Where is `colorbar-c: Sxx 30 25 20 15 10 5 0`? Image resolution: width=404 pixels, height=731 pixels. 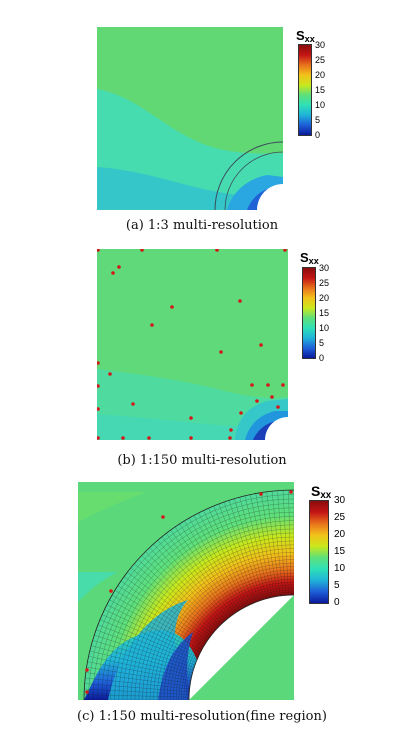
colorbar-c: Sxx 30 25 20 15 10 5 0 is located at coordinates (329, 549).